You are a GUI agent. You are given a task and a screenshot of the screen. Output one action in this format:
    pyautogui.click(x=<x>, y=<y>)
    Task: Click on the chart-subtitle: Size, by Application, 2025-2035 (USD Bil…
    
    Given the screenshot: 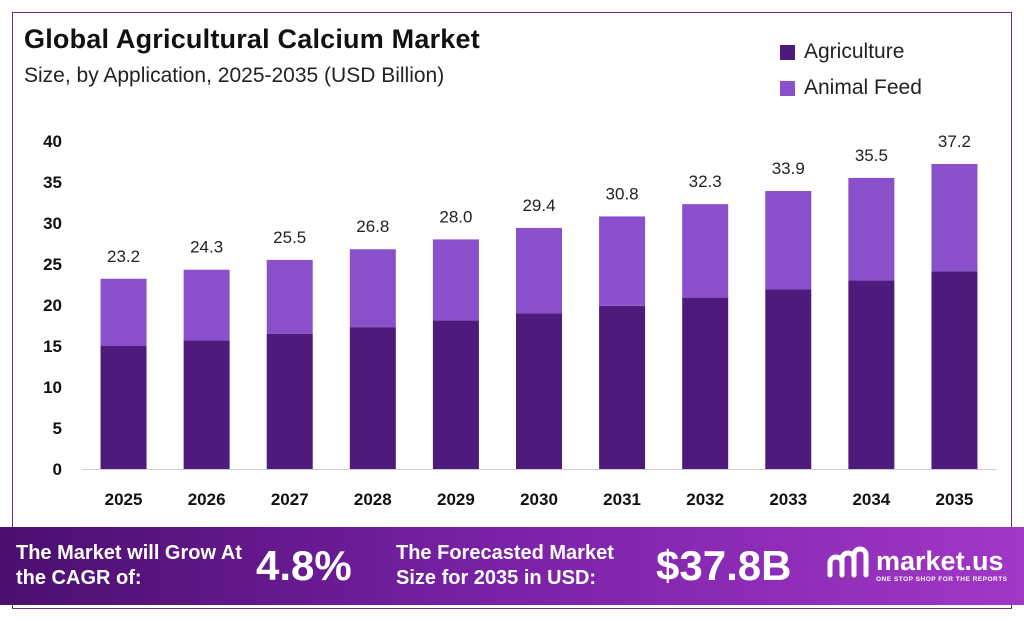 What is the action you would take?
    pyautogui.click(x=234, y=75)
    